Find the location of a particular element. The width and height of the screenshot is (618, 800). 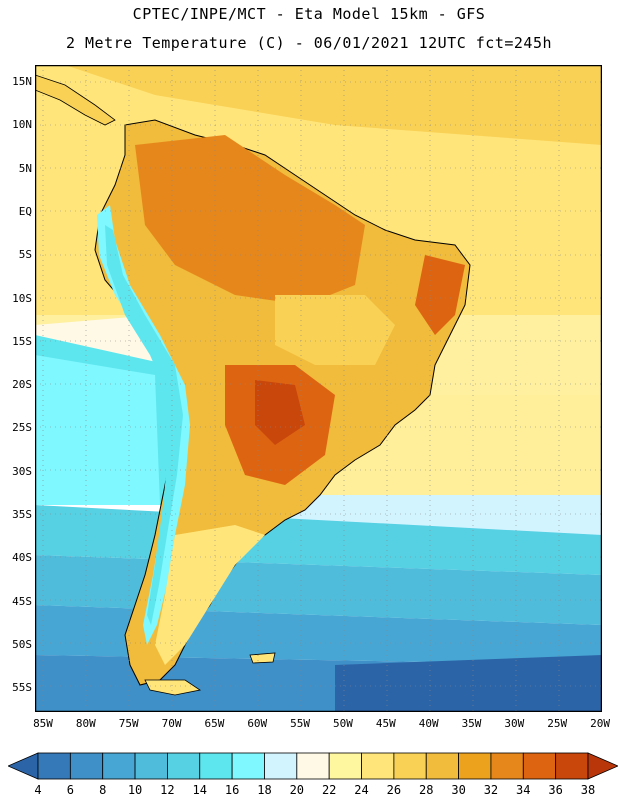

tierra-del-fuego is located at coordinates (173, 687).